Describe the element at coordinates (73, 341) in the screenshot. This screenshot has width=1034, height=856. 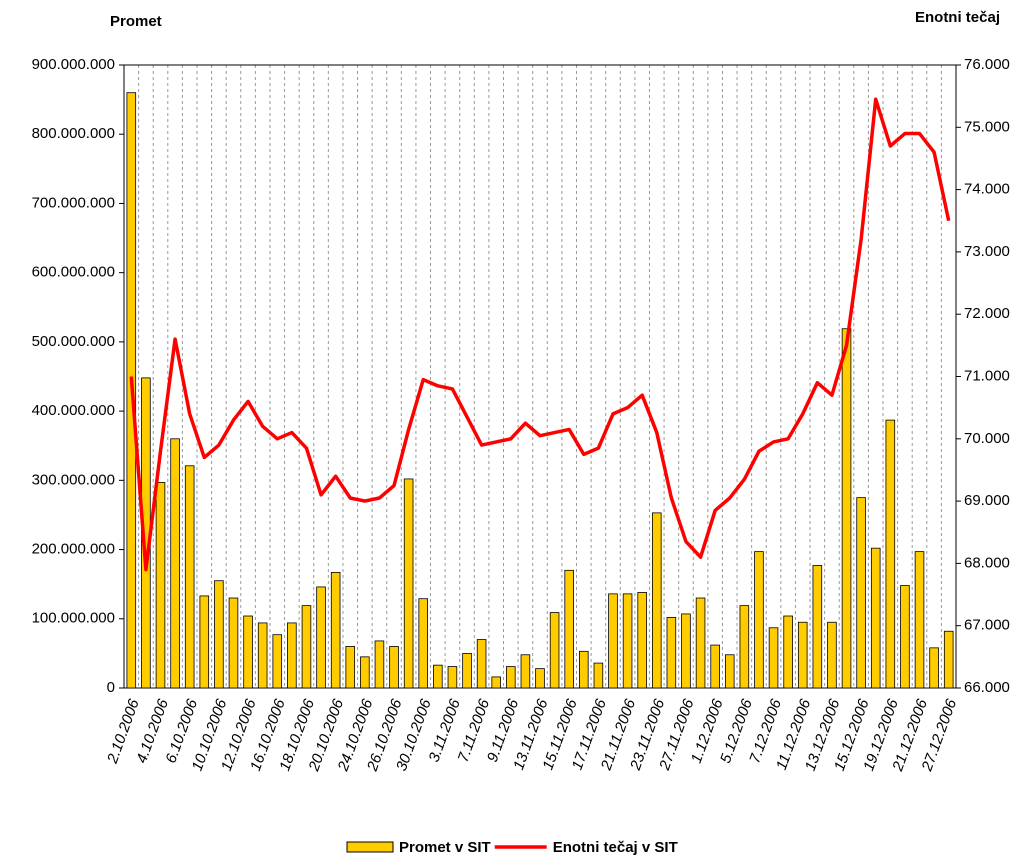
I see `y-tick-label: 500.000.000` at that location.